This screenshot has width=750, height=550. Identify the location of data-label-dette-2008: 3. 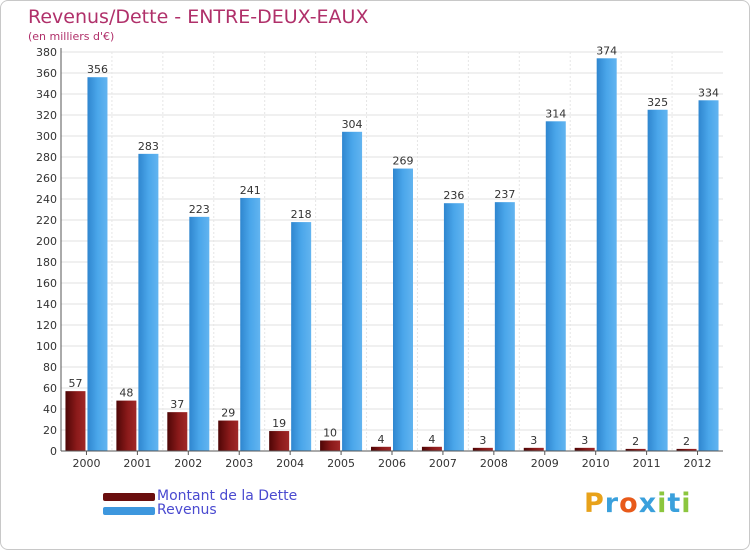
(482, 440).